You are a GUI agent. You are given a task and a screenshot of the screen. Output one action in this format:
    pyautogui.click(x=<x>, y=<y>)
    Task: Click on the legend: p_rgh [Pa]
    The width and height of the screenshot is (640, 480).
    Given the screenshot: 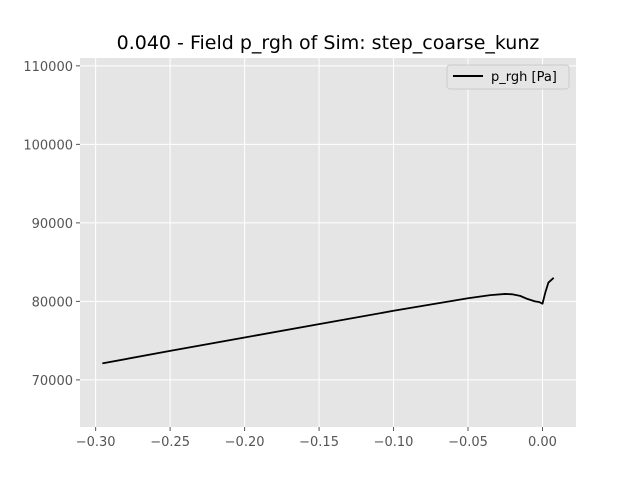 What is the action you would take?
    pyautogui.click(x=508, y=77)
    